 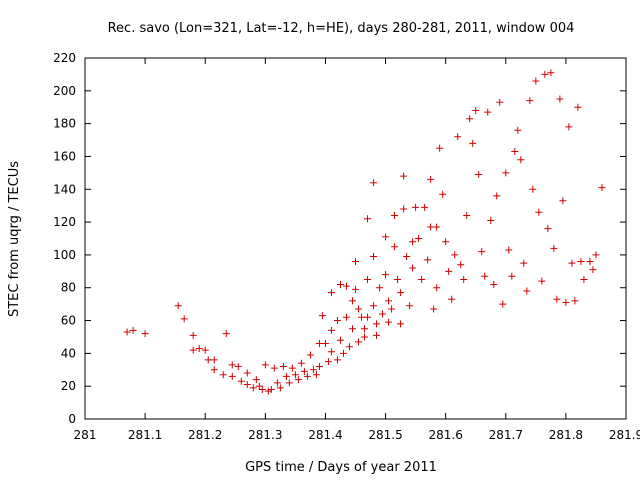 I want to click on y-tick-label: 160, so click(x=64, y=156).